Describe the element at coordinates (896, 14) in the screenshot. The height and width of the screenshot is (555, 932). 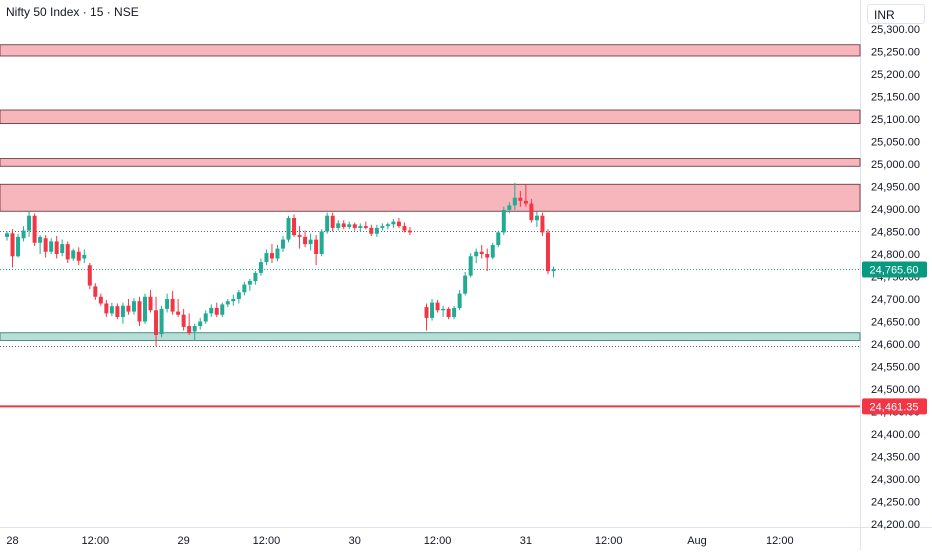
I see `currency-selector: INR` at that location.